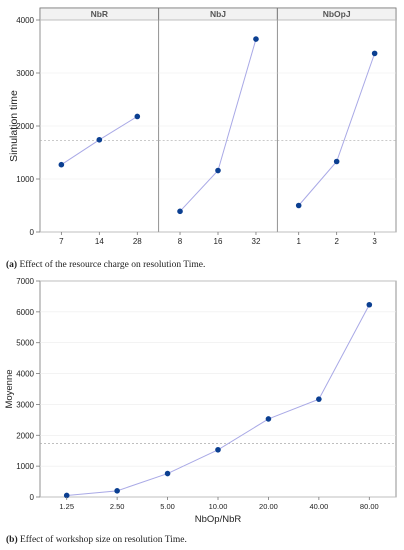 Image resolution: width=404 pixels, height=550 pixels. Describe the element at coordinates (14, 126) in the screenshot. I see `y-axis-title: Simulation time` at that location.